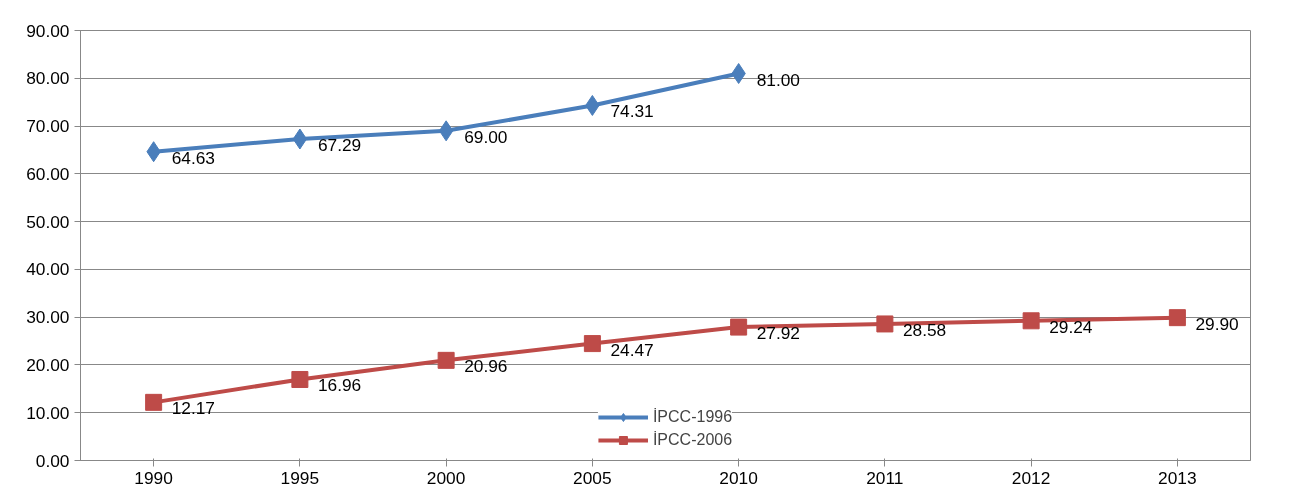  What do you see at coordinates (339, 385) in the screenshot?
I see `data-label: 16.96` at bounding box center [339, 385].